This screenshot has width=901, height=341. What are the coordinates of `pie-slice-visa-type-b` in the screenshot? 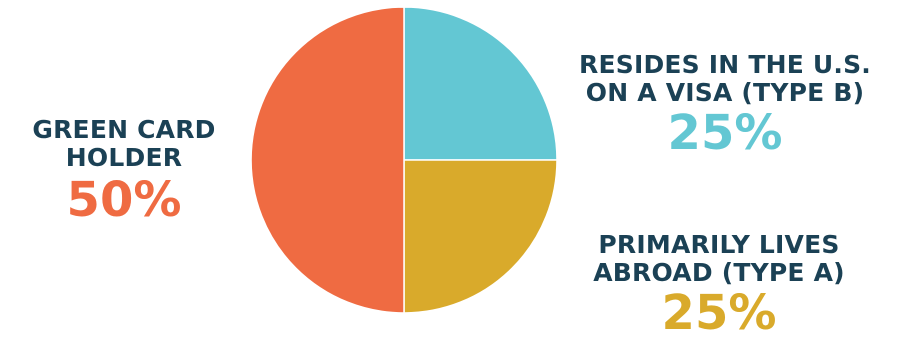 It's located at (480, 83).